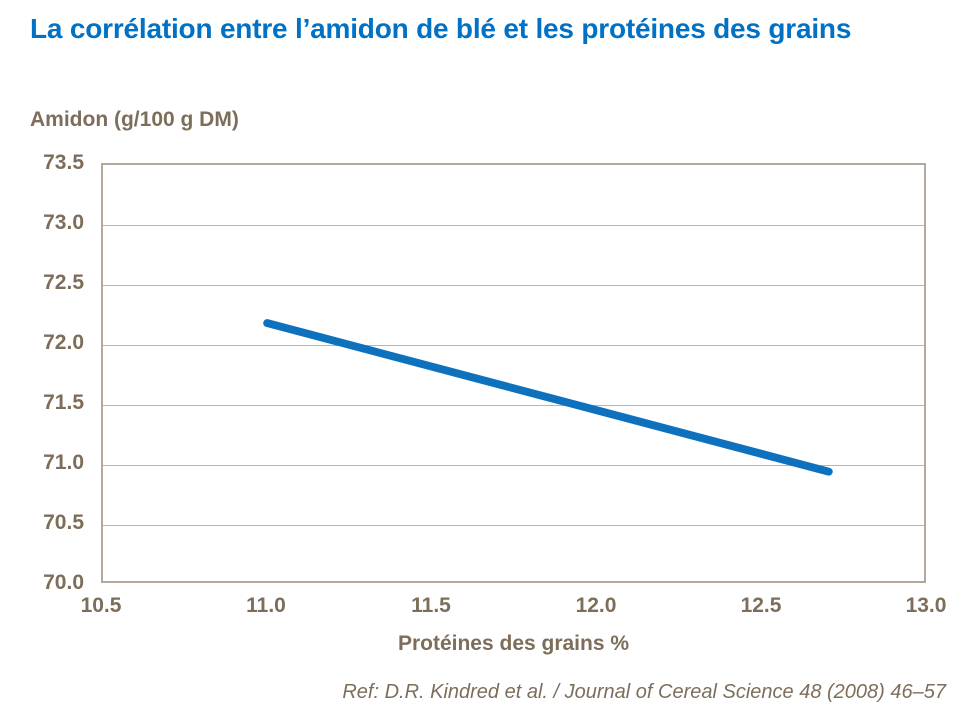 This screenshot has height=720, width=960. Describe the element at coordinates (596, 605) in the screenshot. I see `x-tick-label: 12.0` at that location.